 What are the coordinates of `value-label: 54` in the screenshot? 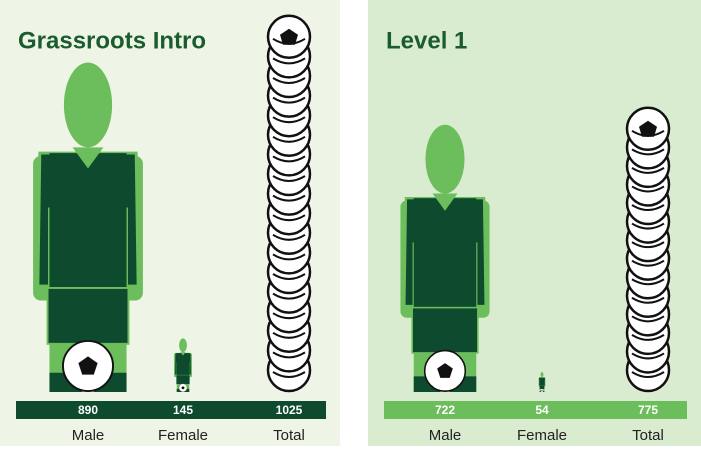 It's located at (542, 410).